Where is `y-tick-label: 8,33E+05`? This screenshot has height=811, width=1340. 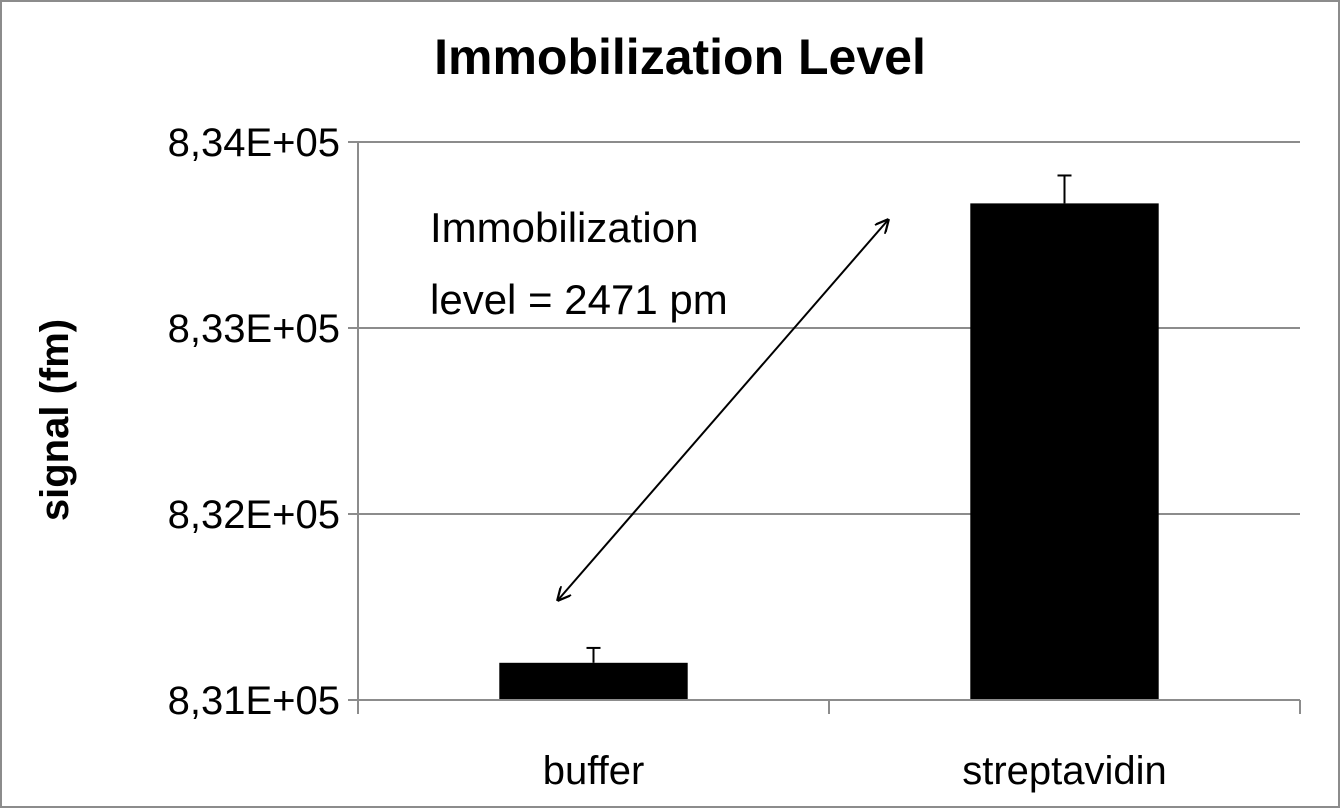
y-tick-label: 8,33E+05 is located at coordinates (254, 329).